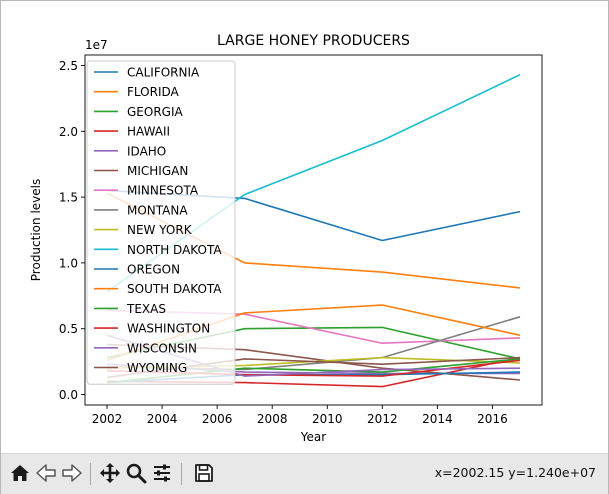 This screenshot has width=609, height=494. What do you see at coordinates (146, 151) in the screenshot?
I see `legend-label: IDAHO` at bounding box center [146, 151].